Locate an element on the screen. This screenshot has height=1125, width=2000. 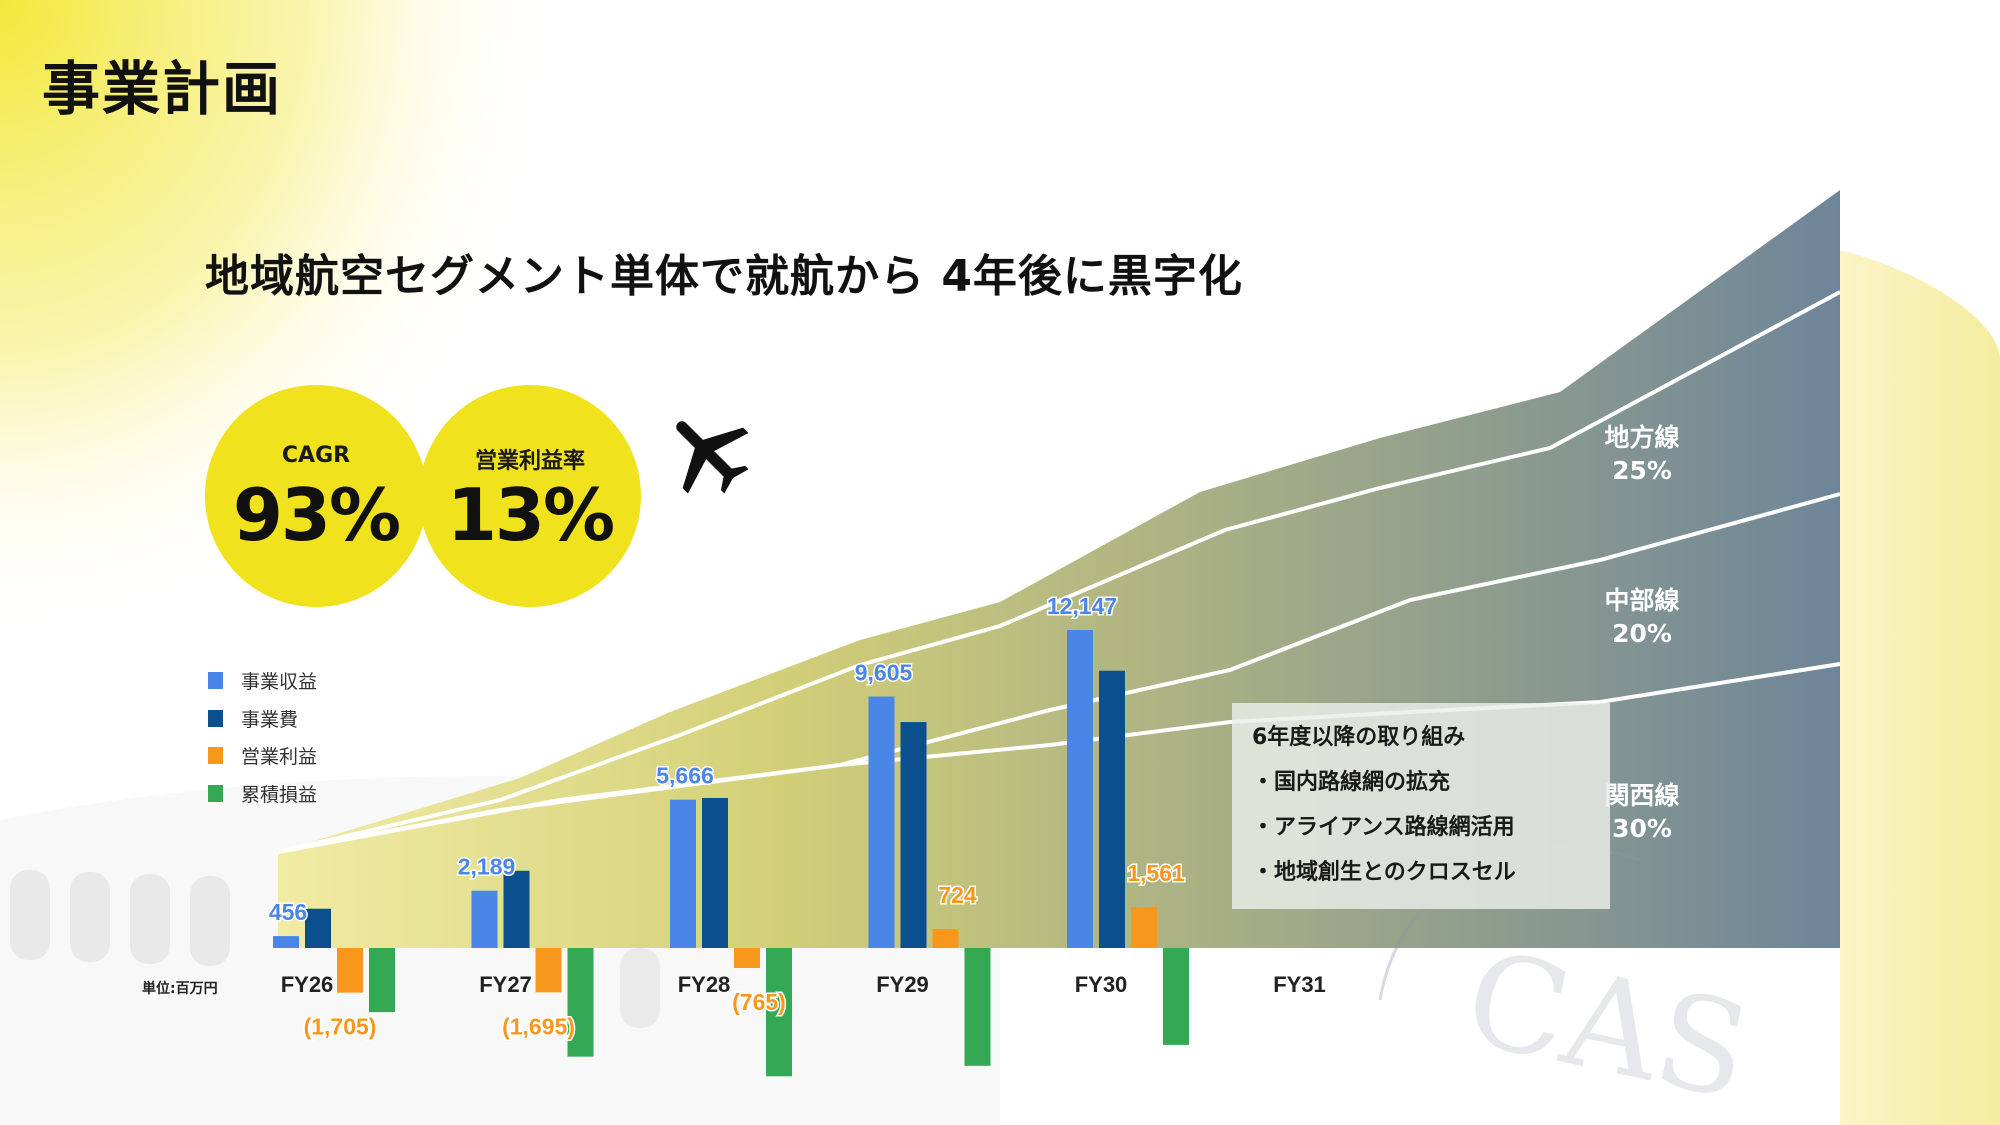
bar-累積損益-FY30 is located at coordinates (1176, 996).